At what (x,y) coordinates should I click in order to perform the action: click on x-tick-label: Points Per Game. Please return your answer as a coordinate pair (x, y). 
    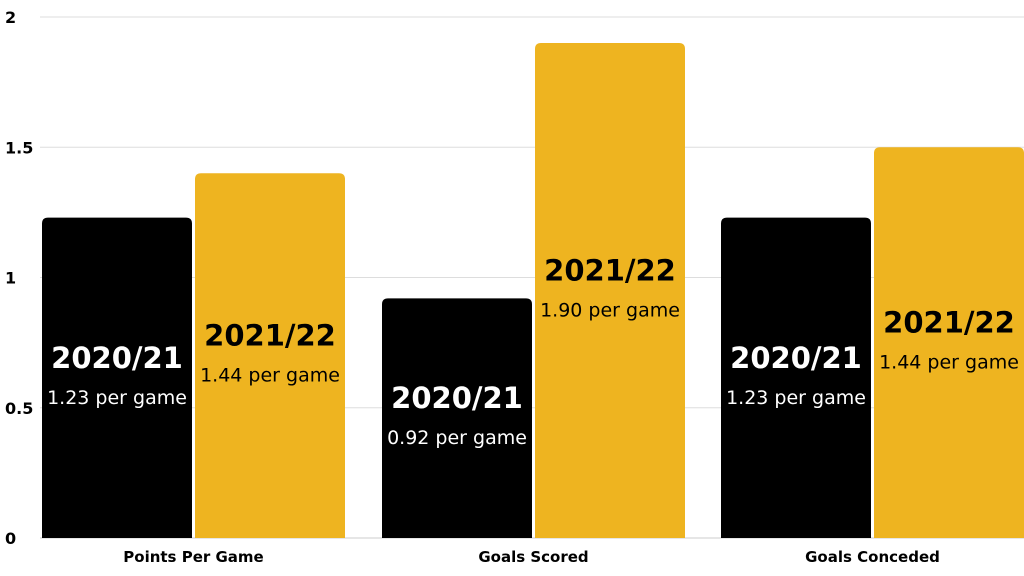
    Looking at the image, I should click on (193, 557).